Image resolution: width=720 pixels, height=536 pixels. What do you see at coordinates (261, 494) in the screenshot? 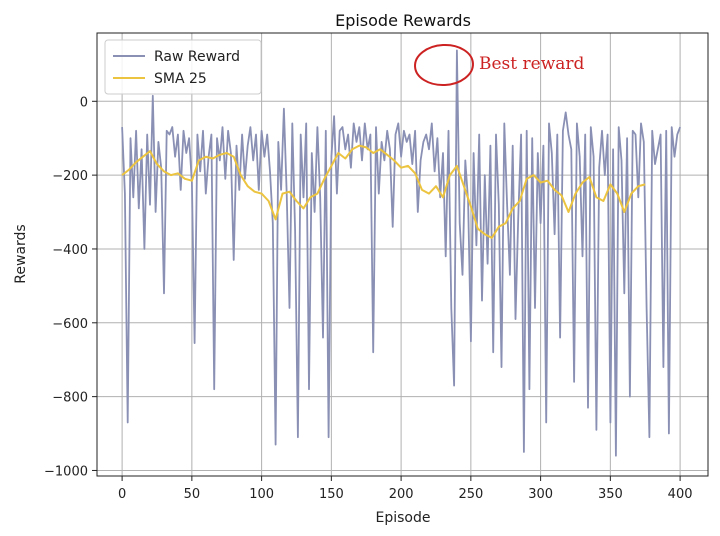
I see `x-tick-label-100: 100` at bounding box center [261, 494].